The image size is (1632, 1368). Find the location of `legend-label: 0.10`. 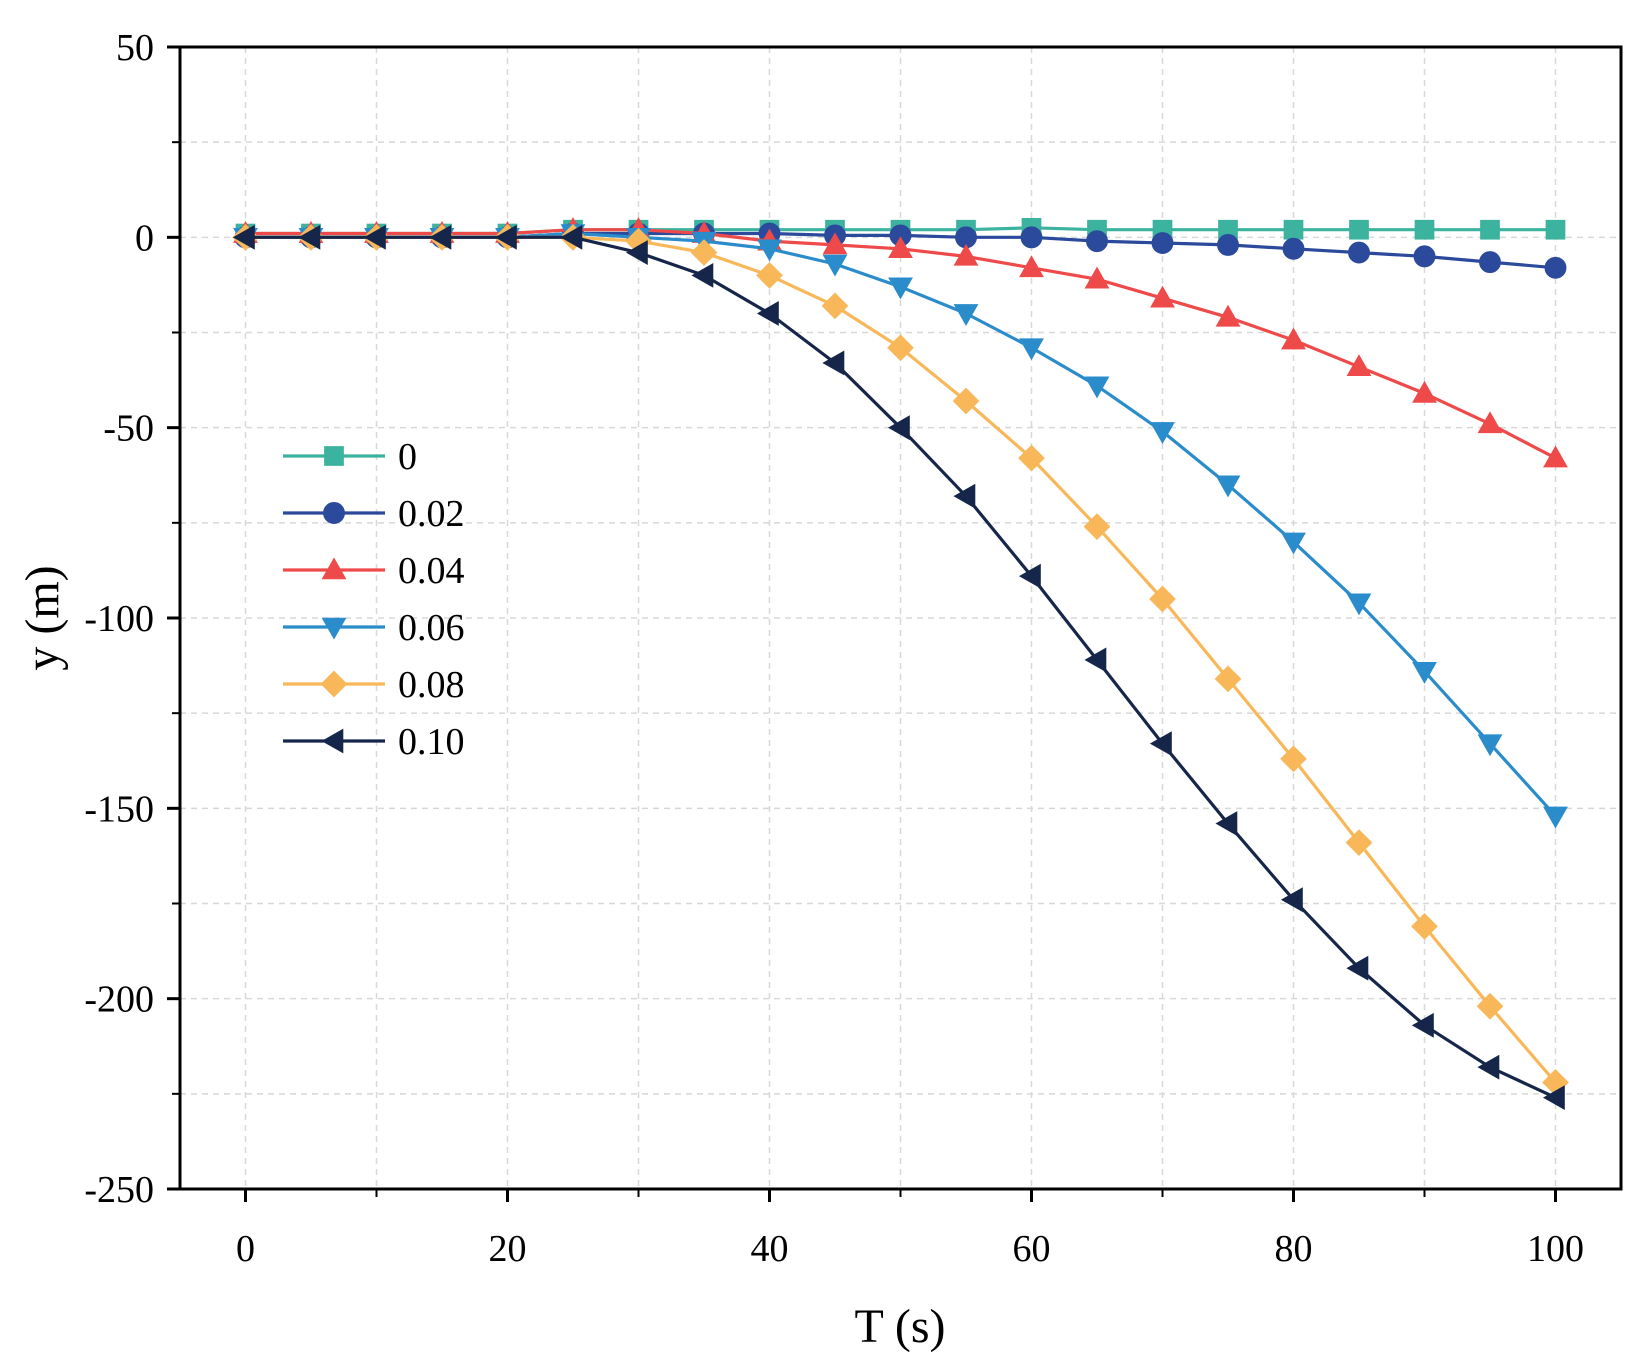

legend-label: 0.10 is located at coordinates (431, 742).